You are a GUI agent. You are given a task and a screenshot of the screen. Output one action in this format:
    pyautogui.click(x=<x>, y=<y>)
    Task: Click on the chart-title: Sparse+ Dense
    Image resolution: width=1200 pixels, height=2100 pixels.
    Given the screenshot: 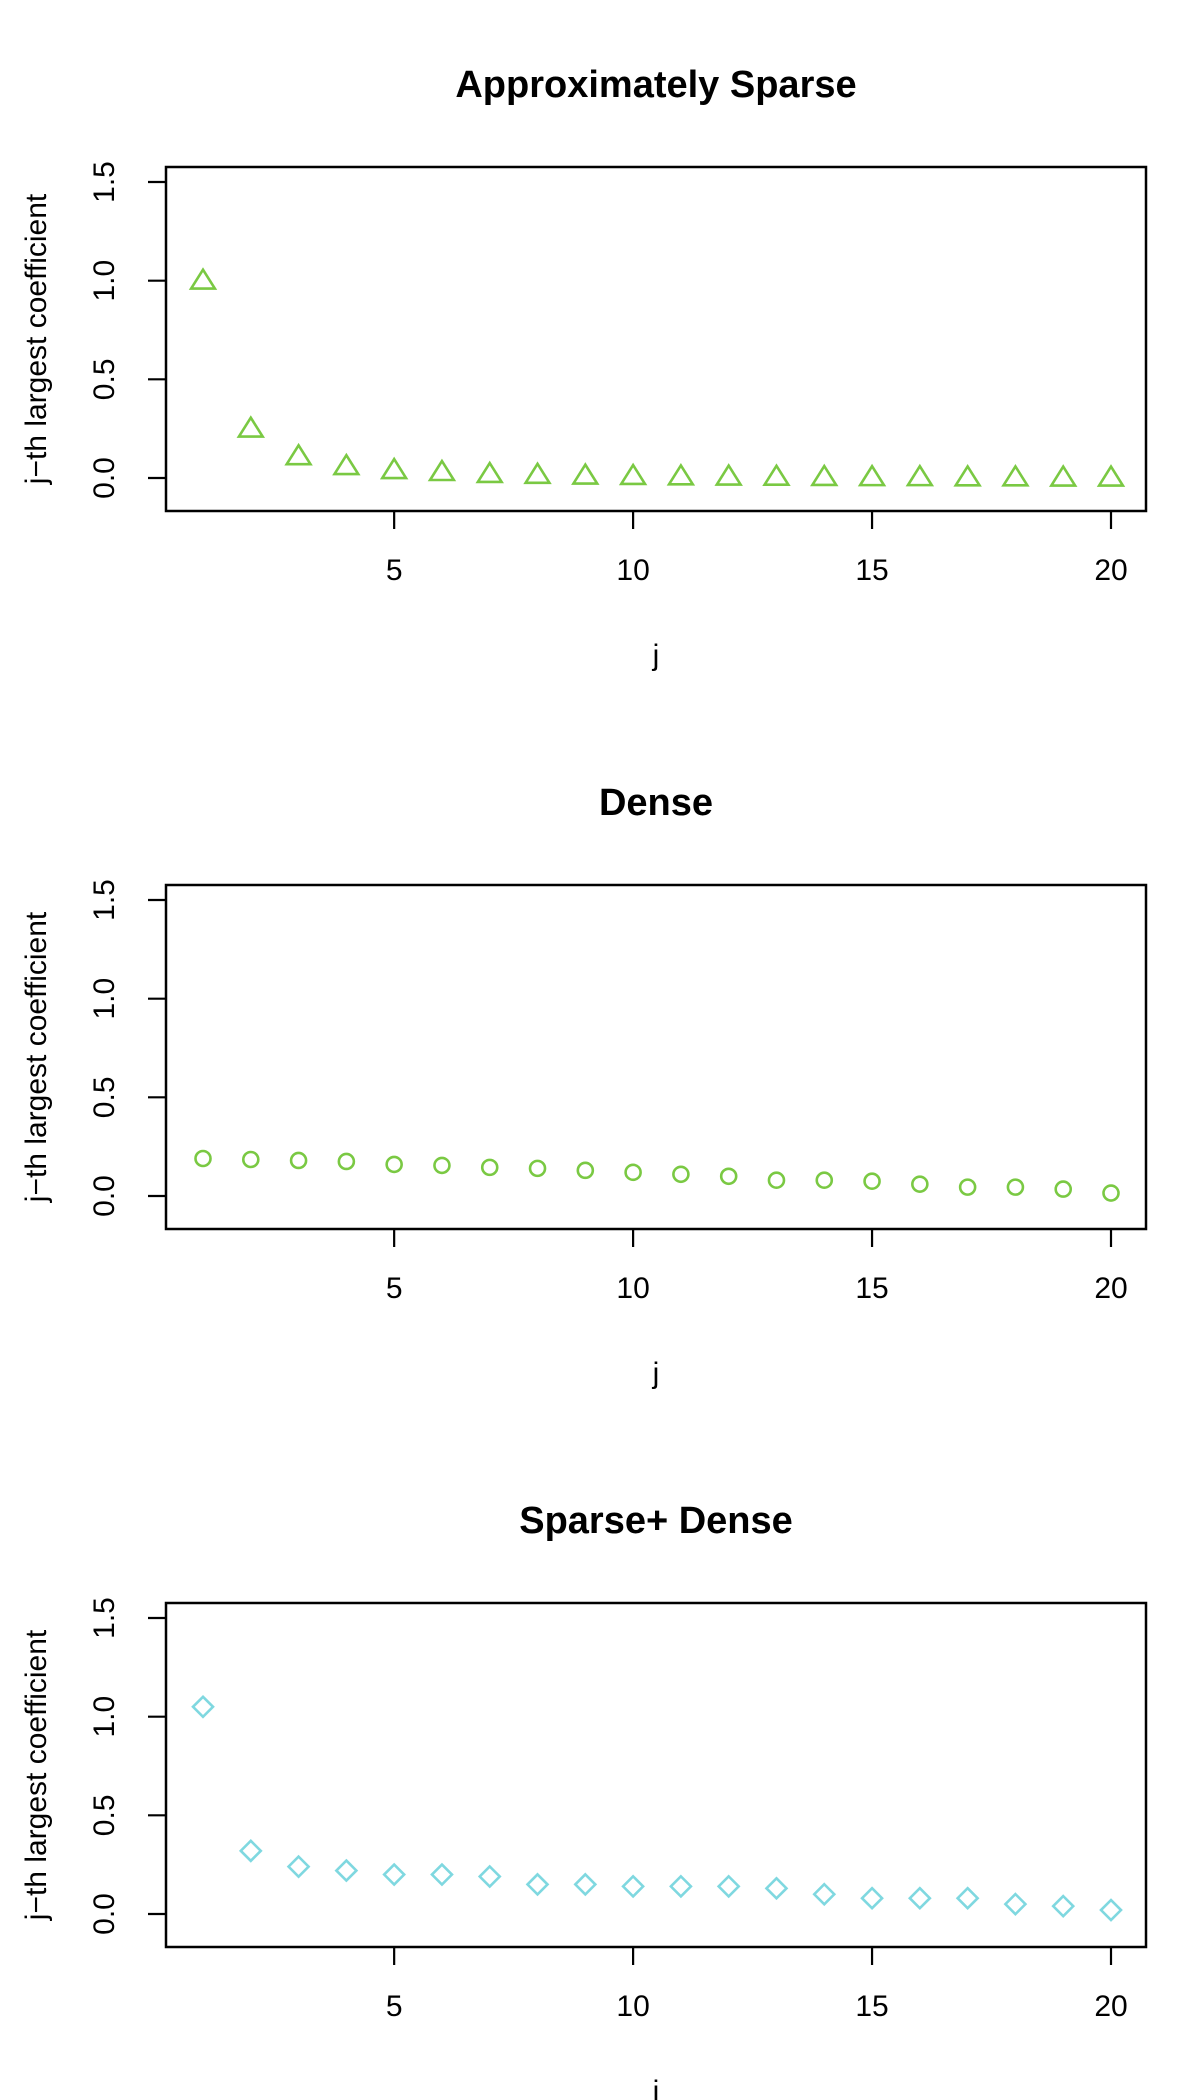 What is the action you would take?
    pyautogui.click(x=656, y=1521)
    